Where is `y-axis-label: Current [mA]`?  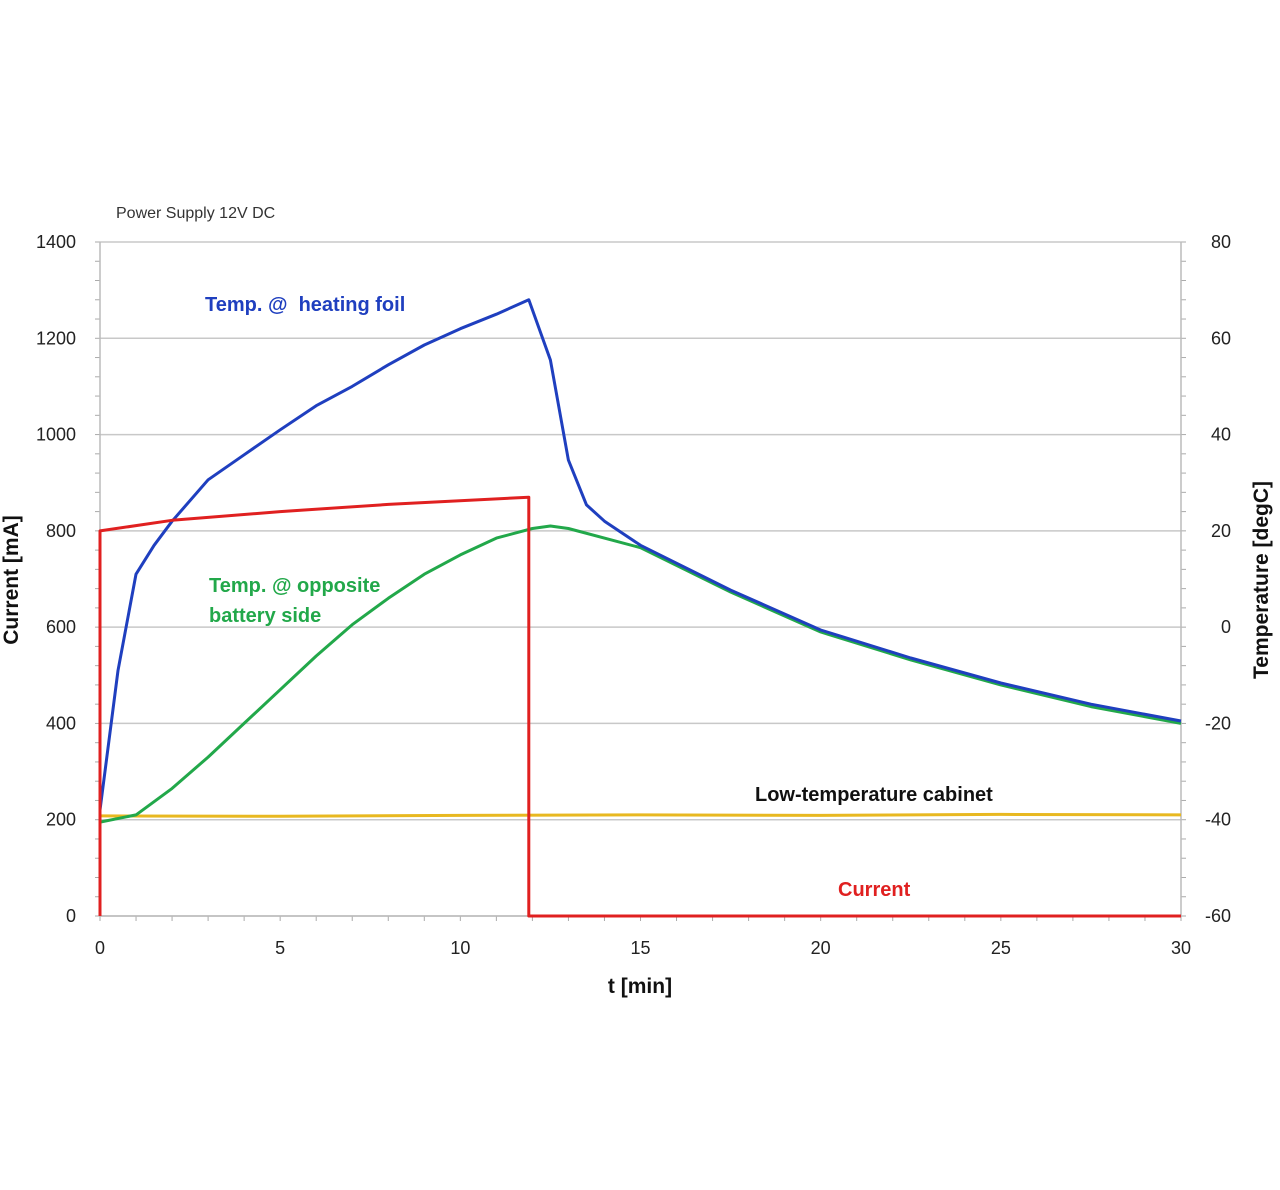 y-axis-label: Current [mA] is located at coordinates (11, 580).